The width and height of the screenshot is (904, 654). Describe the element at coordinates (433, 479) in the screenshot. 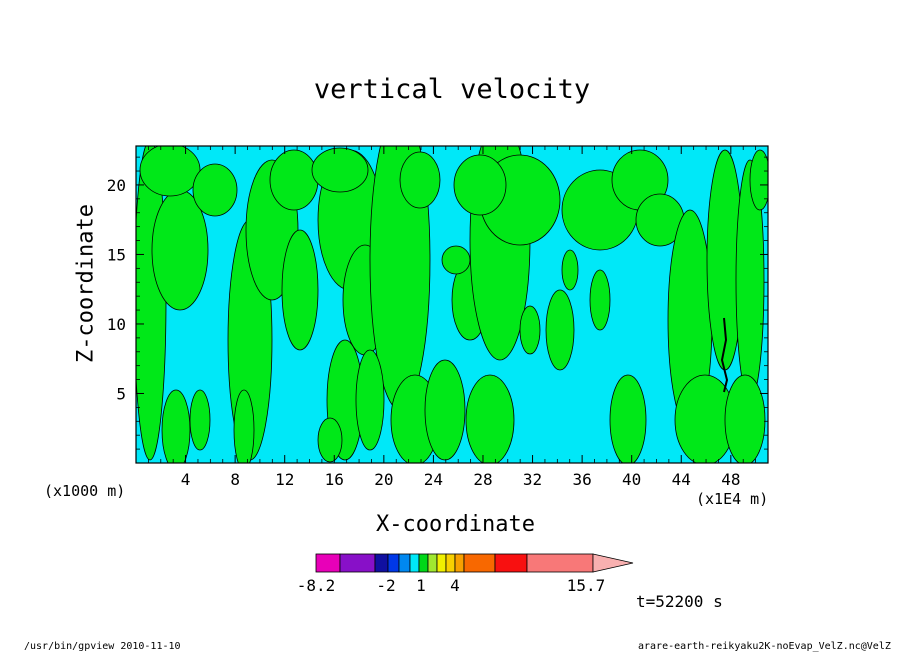

I see `x-tick-label: 24` at that location.